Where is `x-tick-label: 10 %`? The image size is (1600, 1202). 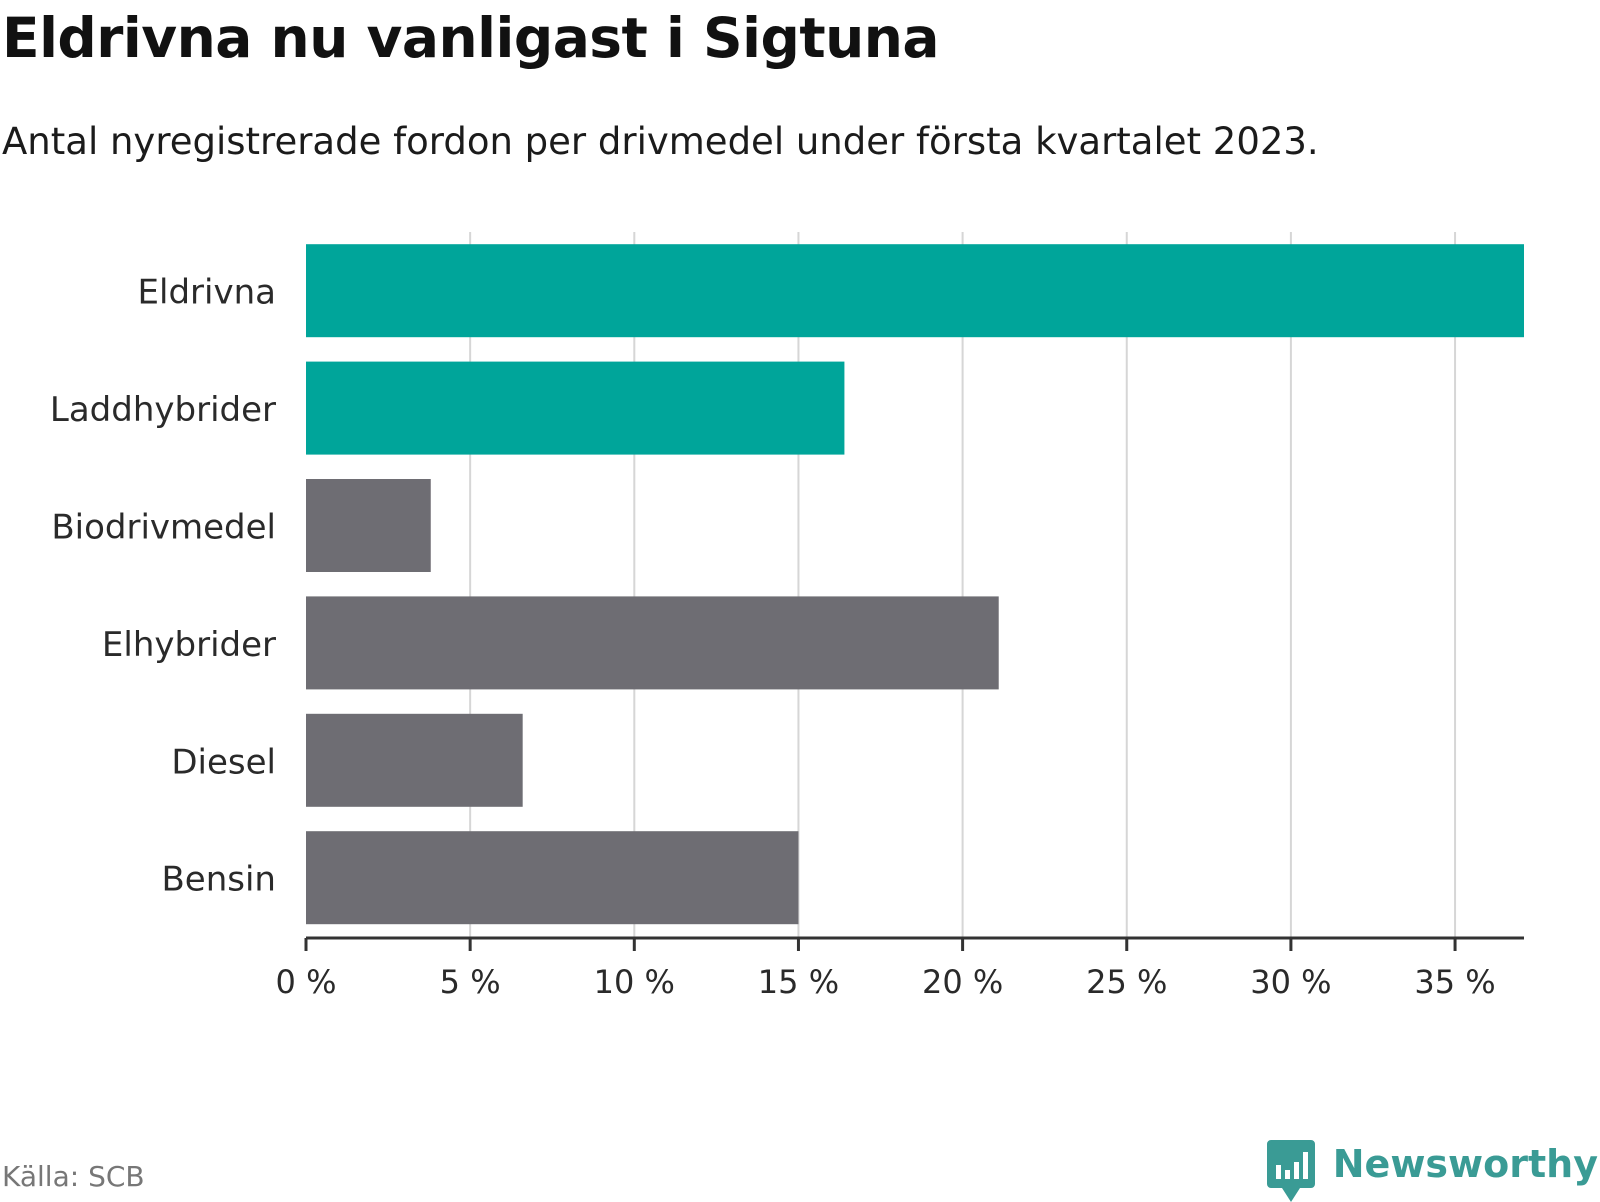 x-tick-label: 10 % is located at coordinates (634, 982).